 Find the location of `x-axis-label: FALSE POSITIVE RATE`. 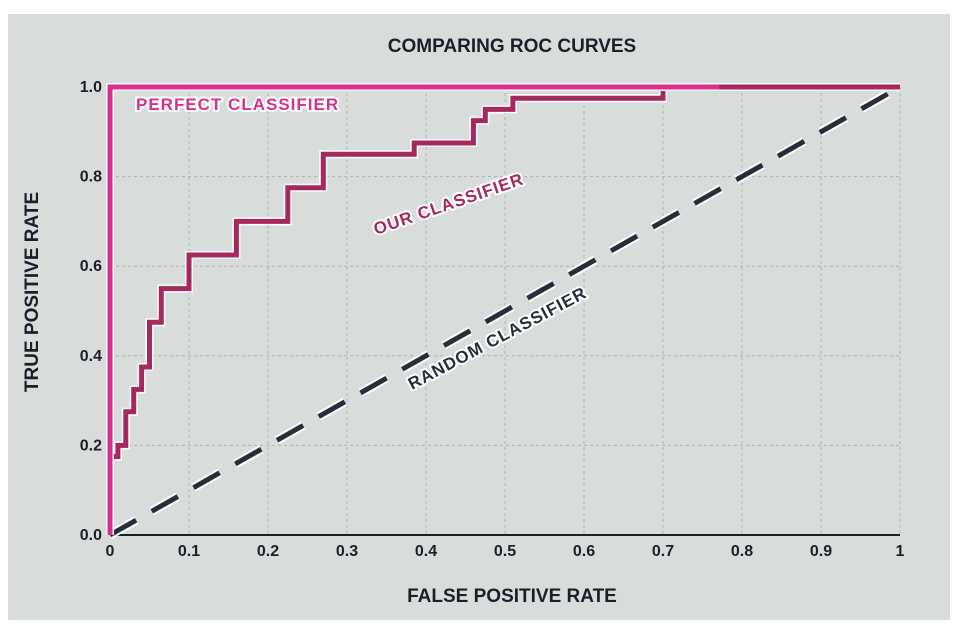

x-axis-label: FALSE POSITIVE RATE is located at coordinates (512, 596).